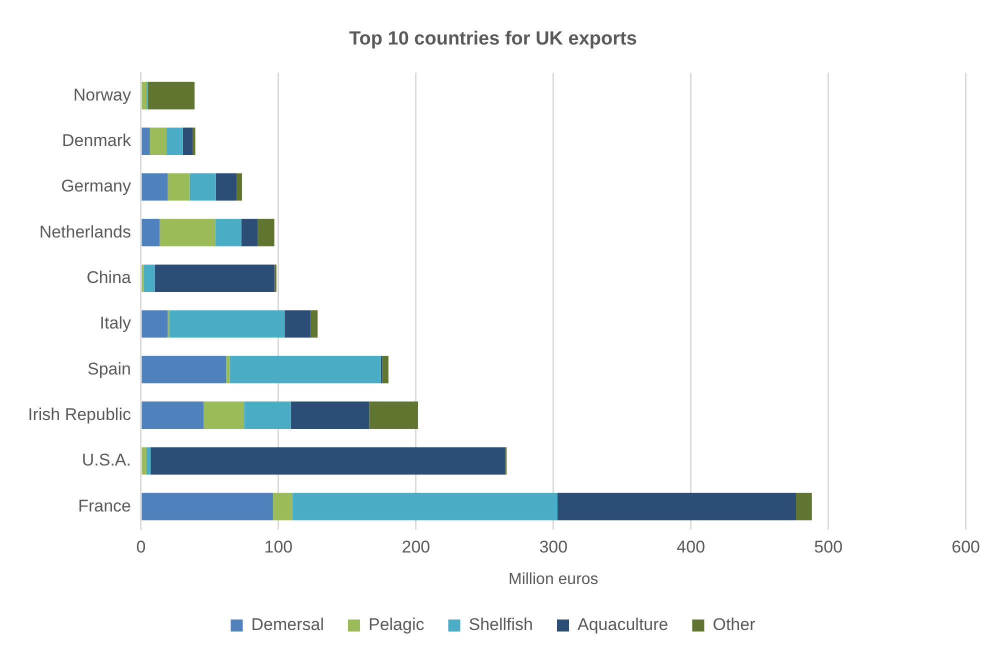 Image resolution: width=996 pixels, height=662 pixels. What do you see at coordinates (80, 414) in the screenshot?
I see `y-tick-label: Irish Republic` at bounding box center [80, 414].